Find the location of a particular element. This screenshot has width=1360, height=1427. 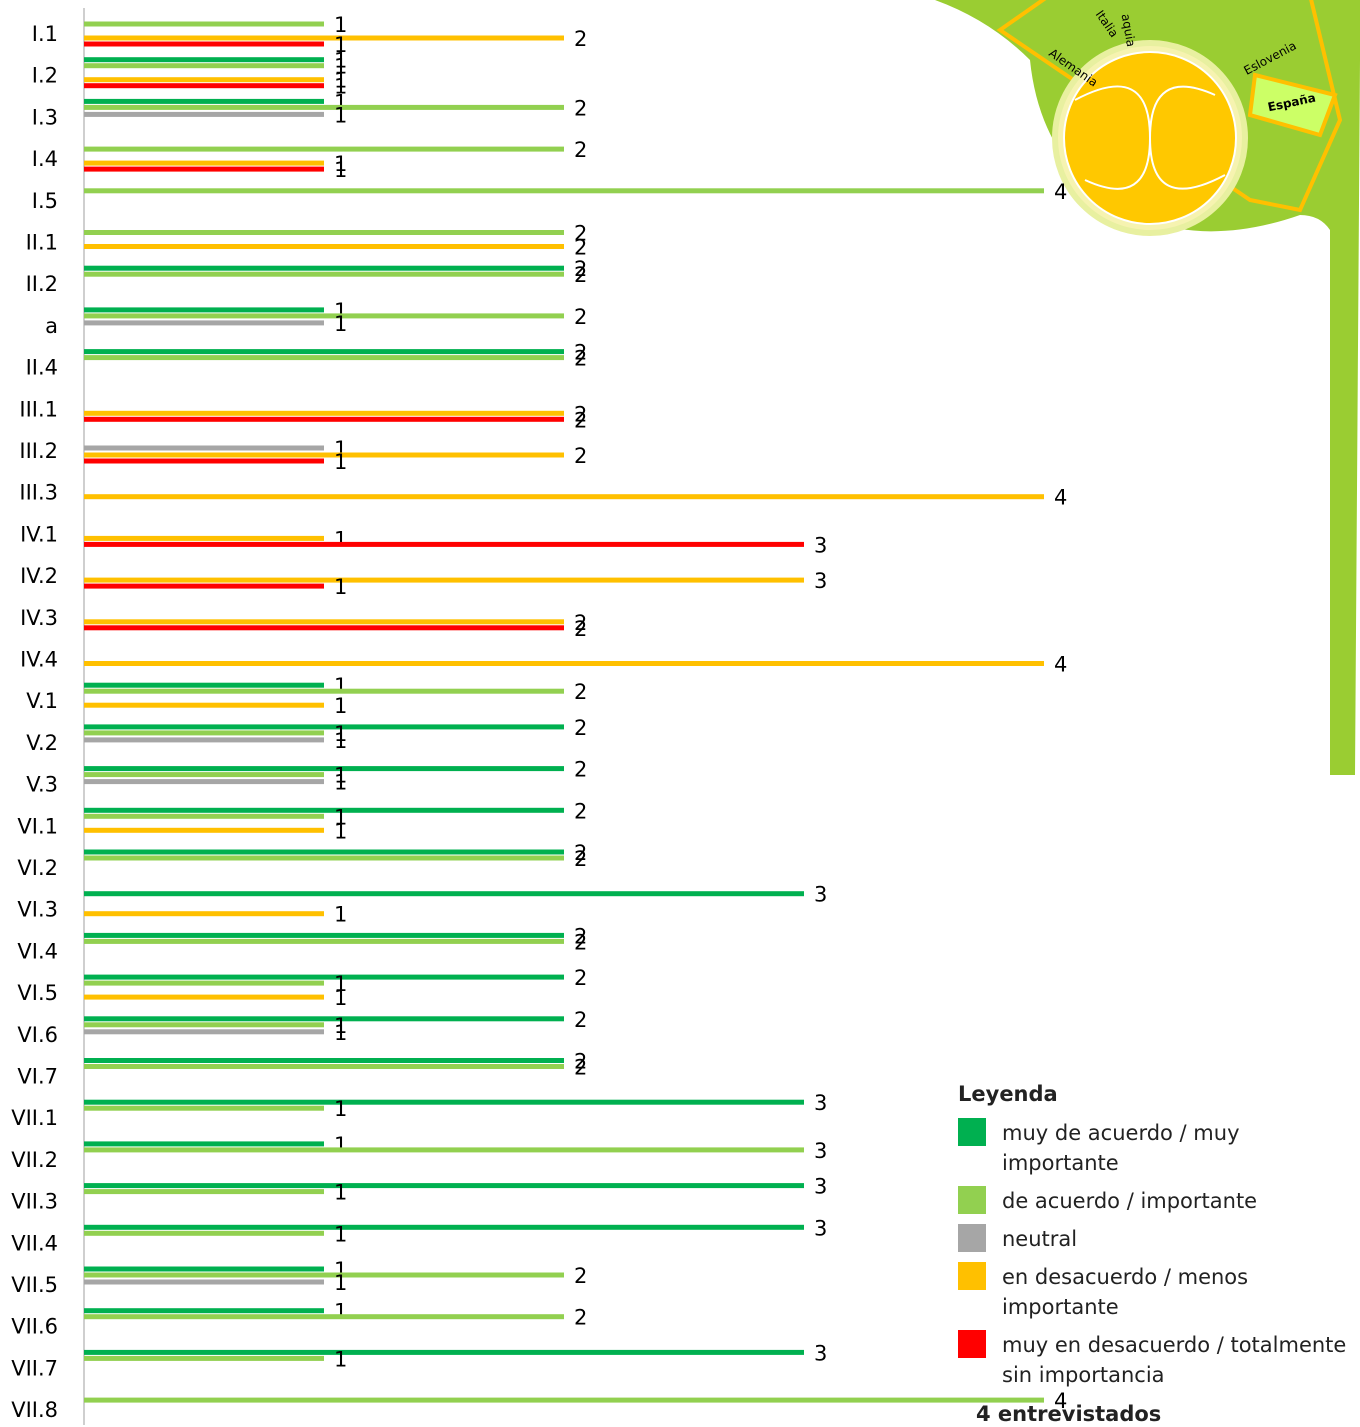

legend-item: muy de acuerdo / muy importante is located at coordinates (1158, 1148).